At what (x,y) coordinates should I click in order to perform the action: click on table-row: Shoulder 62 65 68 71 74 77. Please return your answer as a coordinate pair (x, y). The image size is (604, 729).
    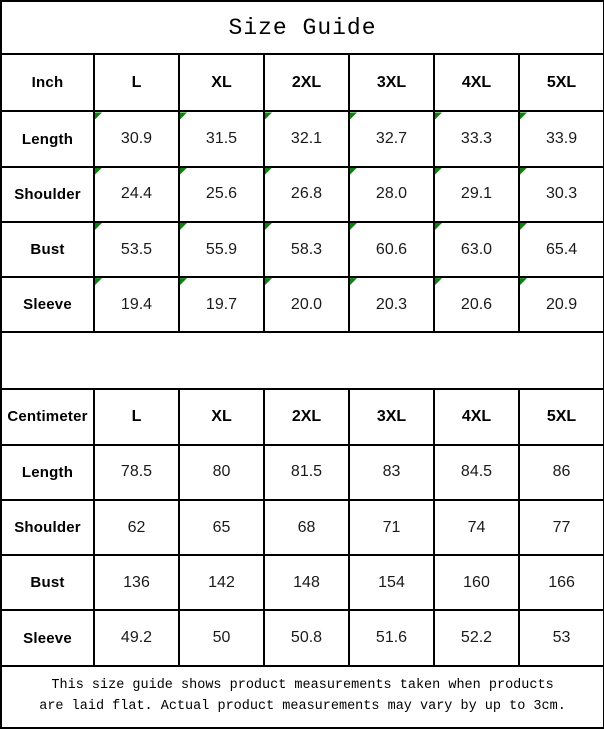
    Looking at the image, I should click on (302, 527).